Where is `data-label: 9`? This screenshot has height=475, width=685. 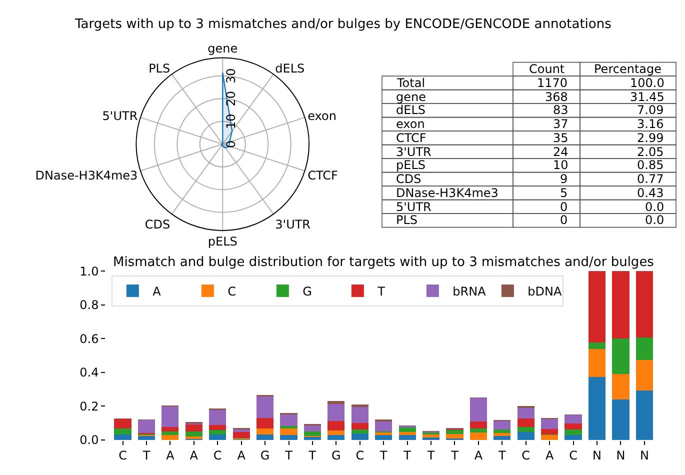 data-label: 9 is located at coordinates (564, 179).